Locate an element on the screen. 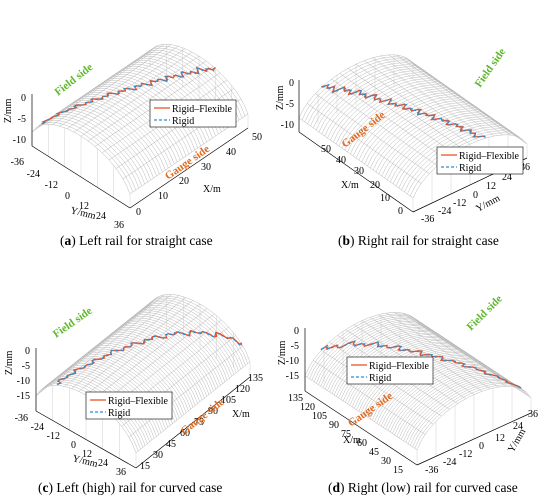 This screenshot has height=501, width=550. panel-a-ytick: 12 is located at coordinates (84, 206).